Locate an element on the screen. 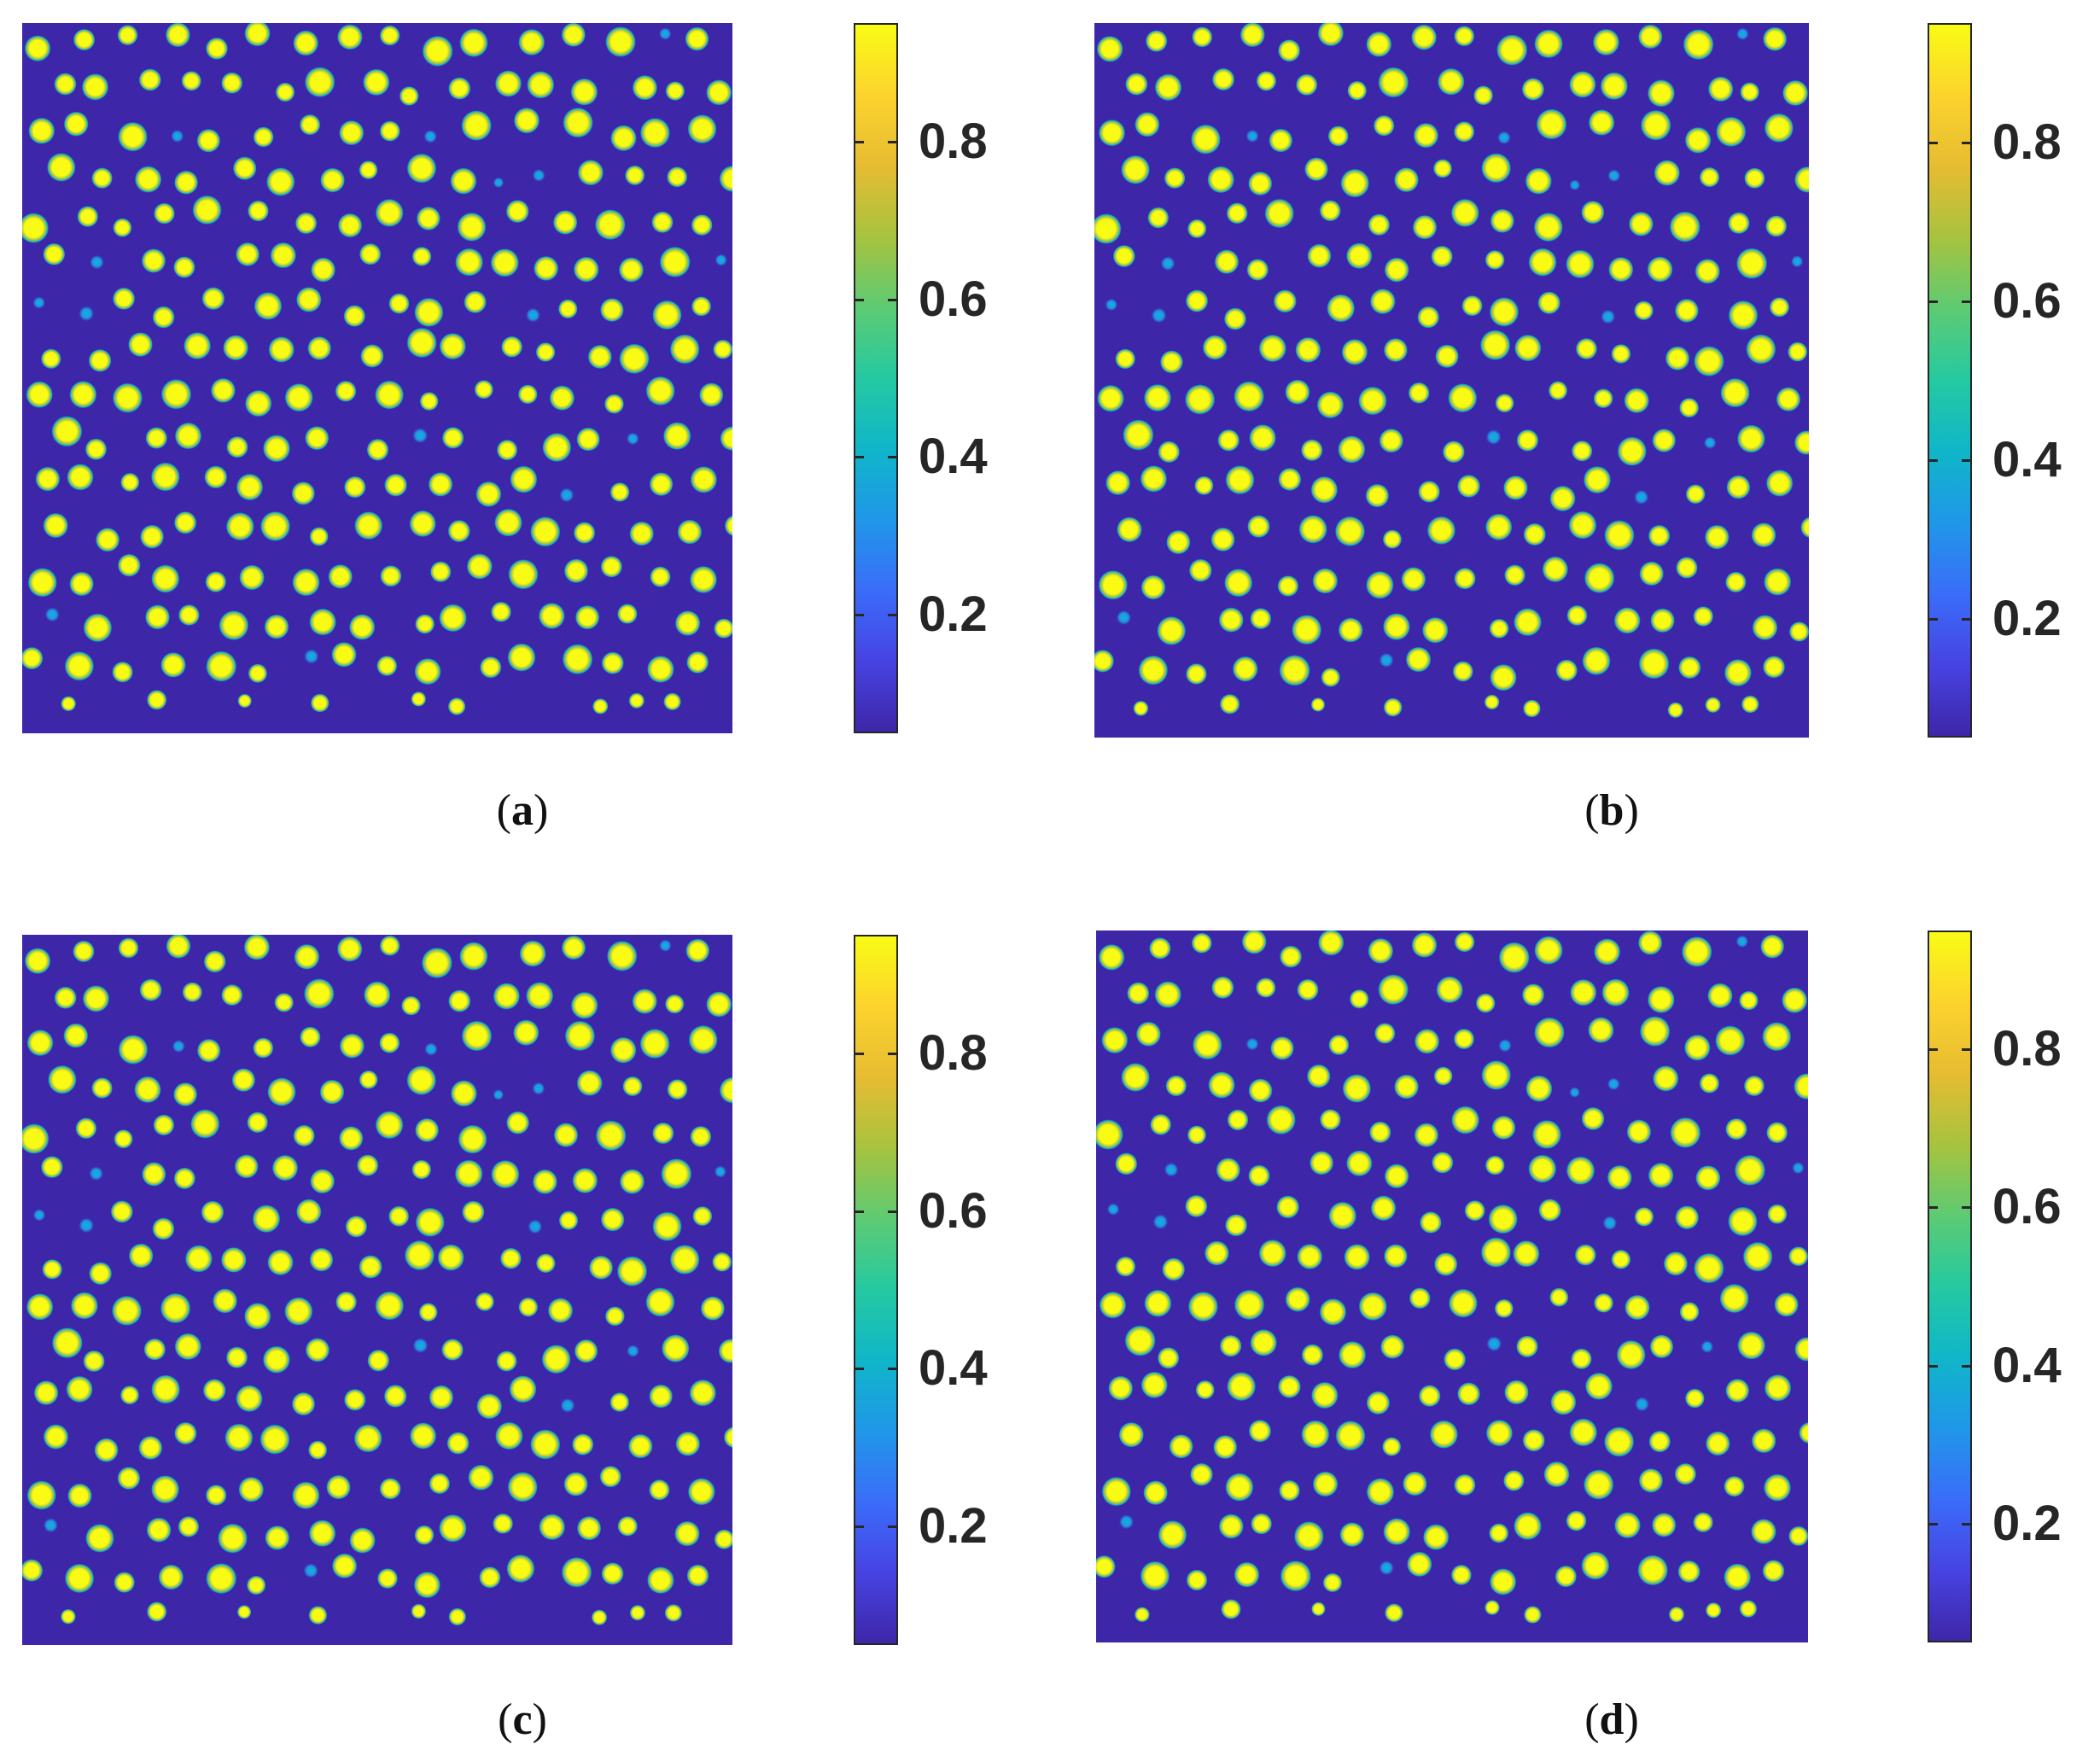 This screenshot has width=2100, height=1756. colorbar-tick-label: 0.2 is located at coordinates (953, 1526).